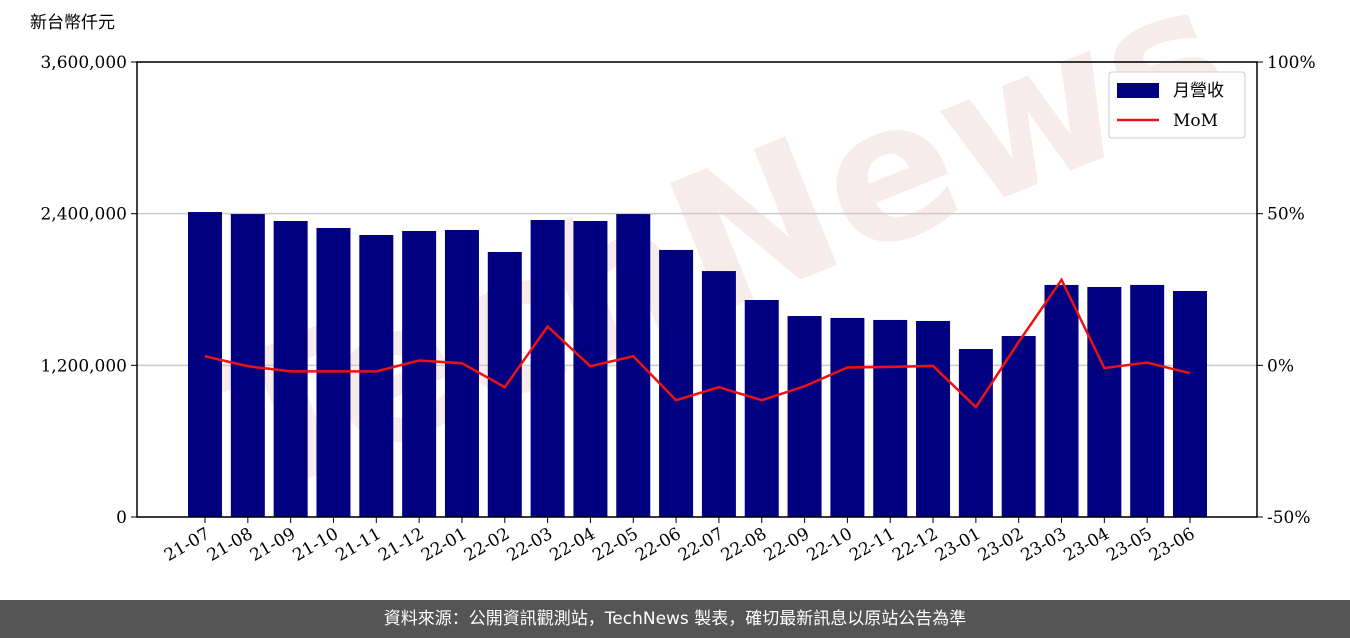 Image resolution: width=1350 pixels, height=638 pixels. What do you see at coordinates (1172, 545) in the screenshot?
I see `x-tick-label: 23-06` at bounding box center [1172, 545].